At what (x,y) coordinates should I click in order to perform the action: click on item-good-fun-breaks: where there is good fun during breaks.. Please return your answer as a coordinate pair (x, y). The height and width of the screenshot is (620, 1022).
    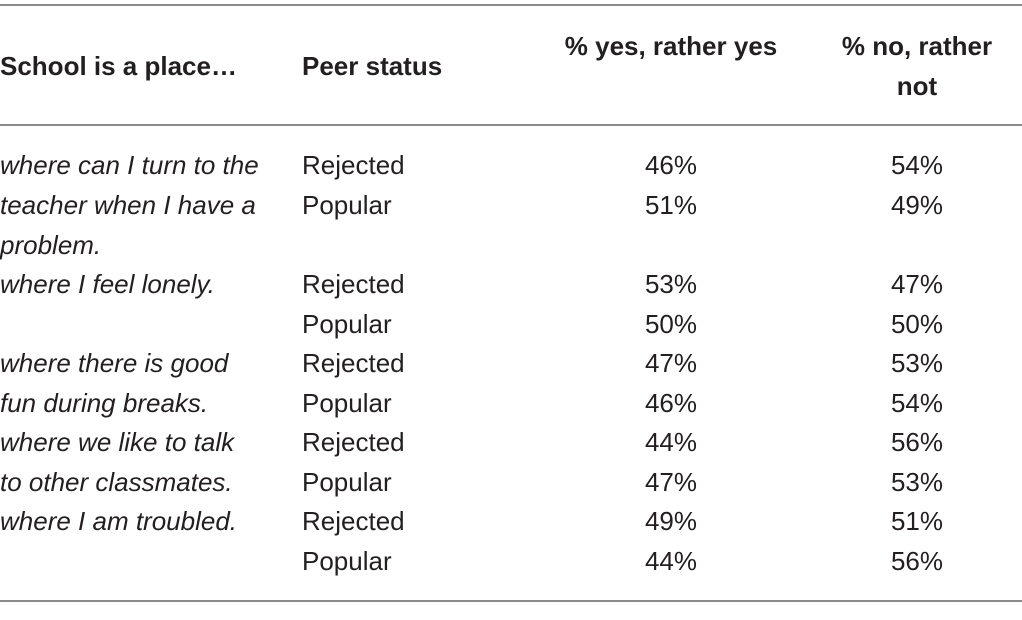
    Looking at the image, I should click on (114, 383).